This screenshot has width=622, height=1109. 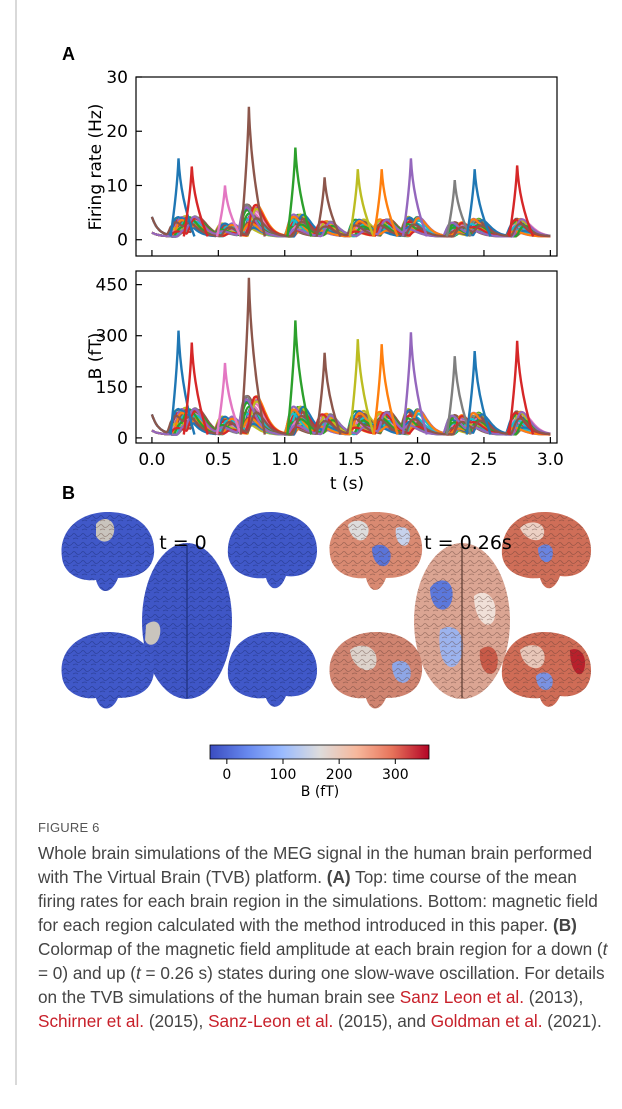 I want to click on colorbar-tick-label: 300, so click(x=395, y=775).